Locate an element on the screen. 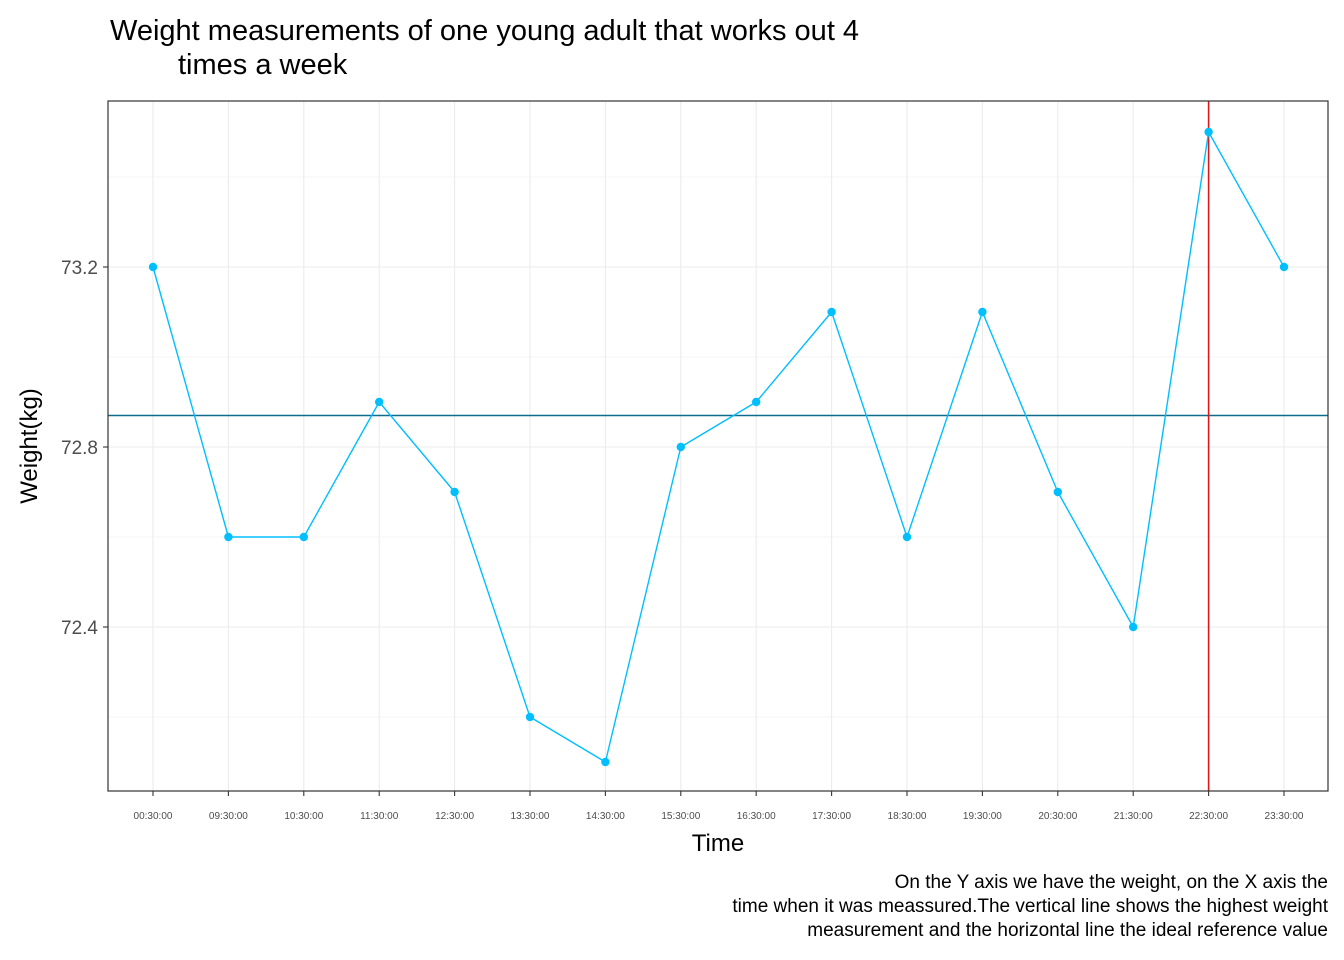 This screenshot has height=960, width=1344. chart-title-line2: times a week is located at coordinates (263, 65).